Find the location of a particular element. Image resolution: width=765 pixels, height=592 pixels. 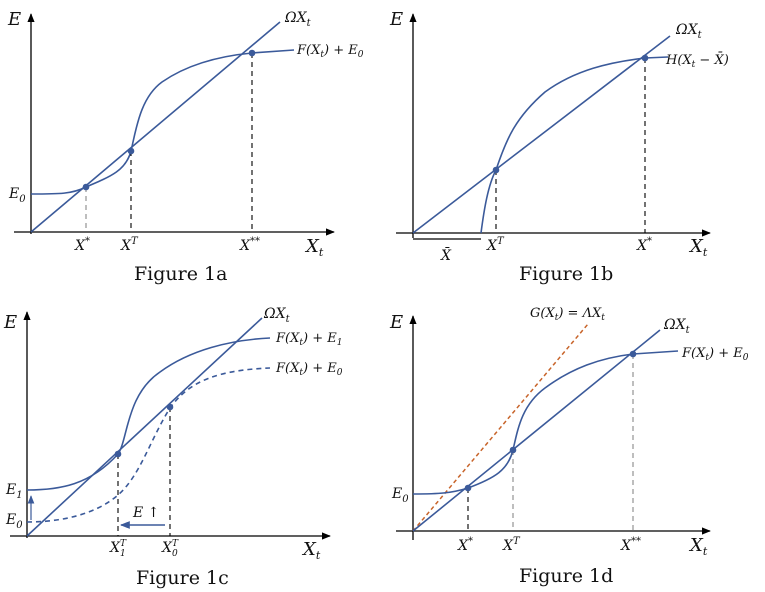

g-label: G(Xt) = ΛXt is located at coordinates (567, 314).